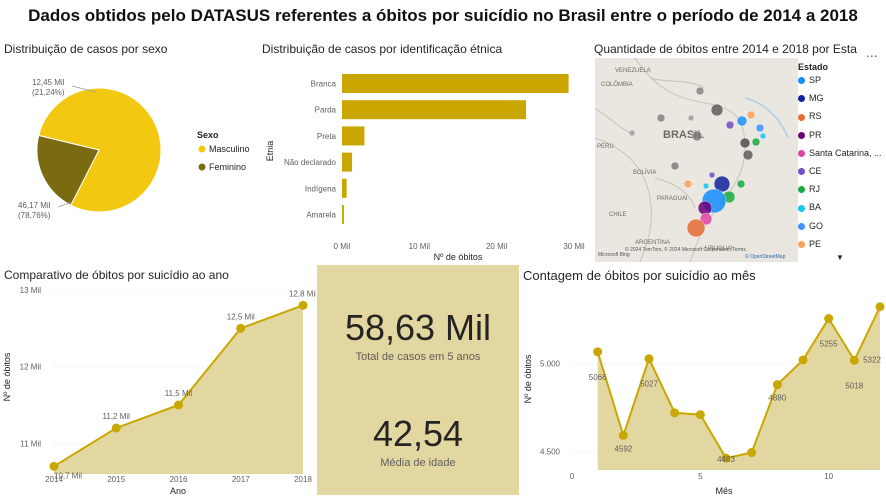  I want to click on bar-category-label: Branca, so click(324, 84).